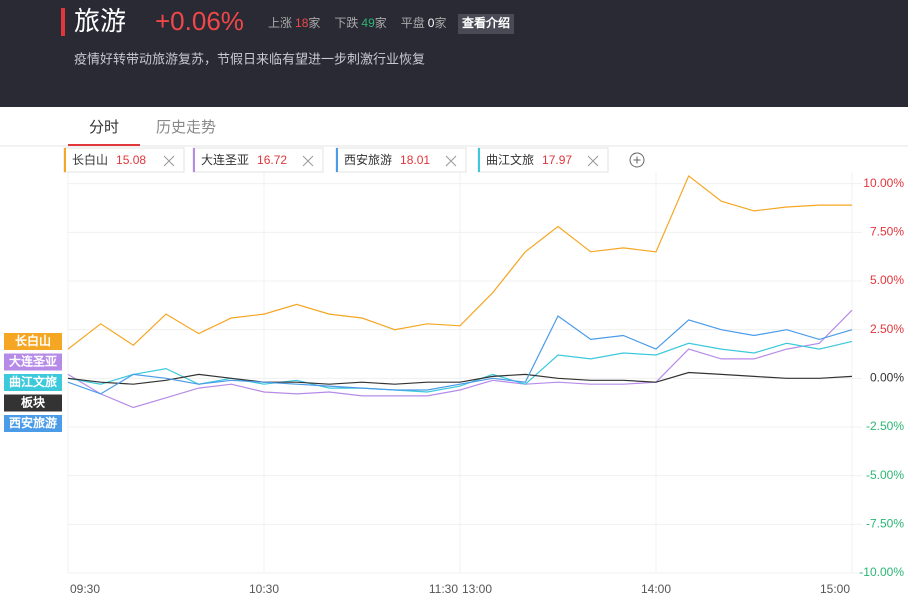 Image resolution: width=908 pixels, height=605 pixels. What do you see at coordinates (510, 159) in the screenshot?
I see `chip-name: 曲江文旅` at bounding box center [510, 159].